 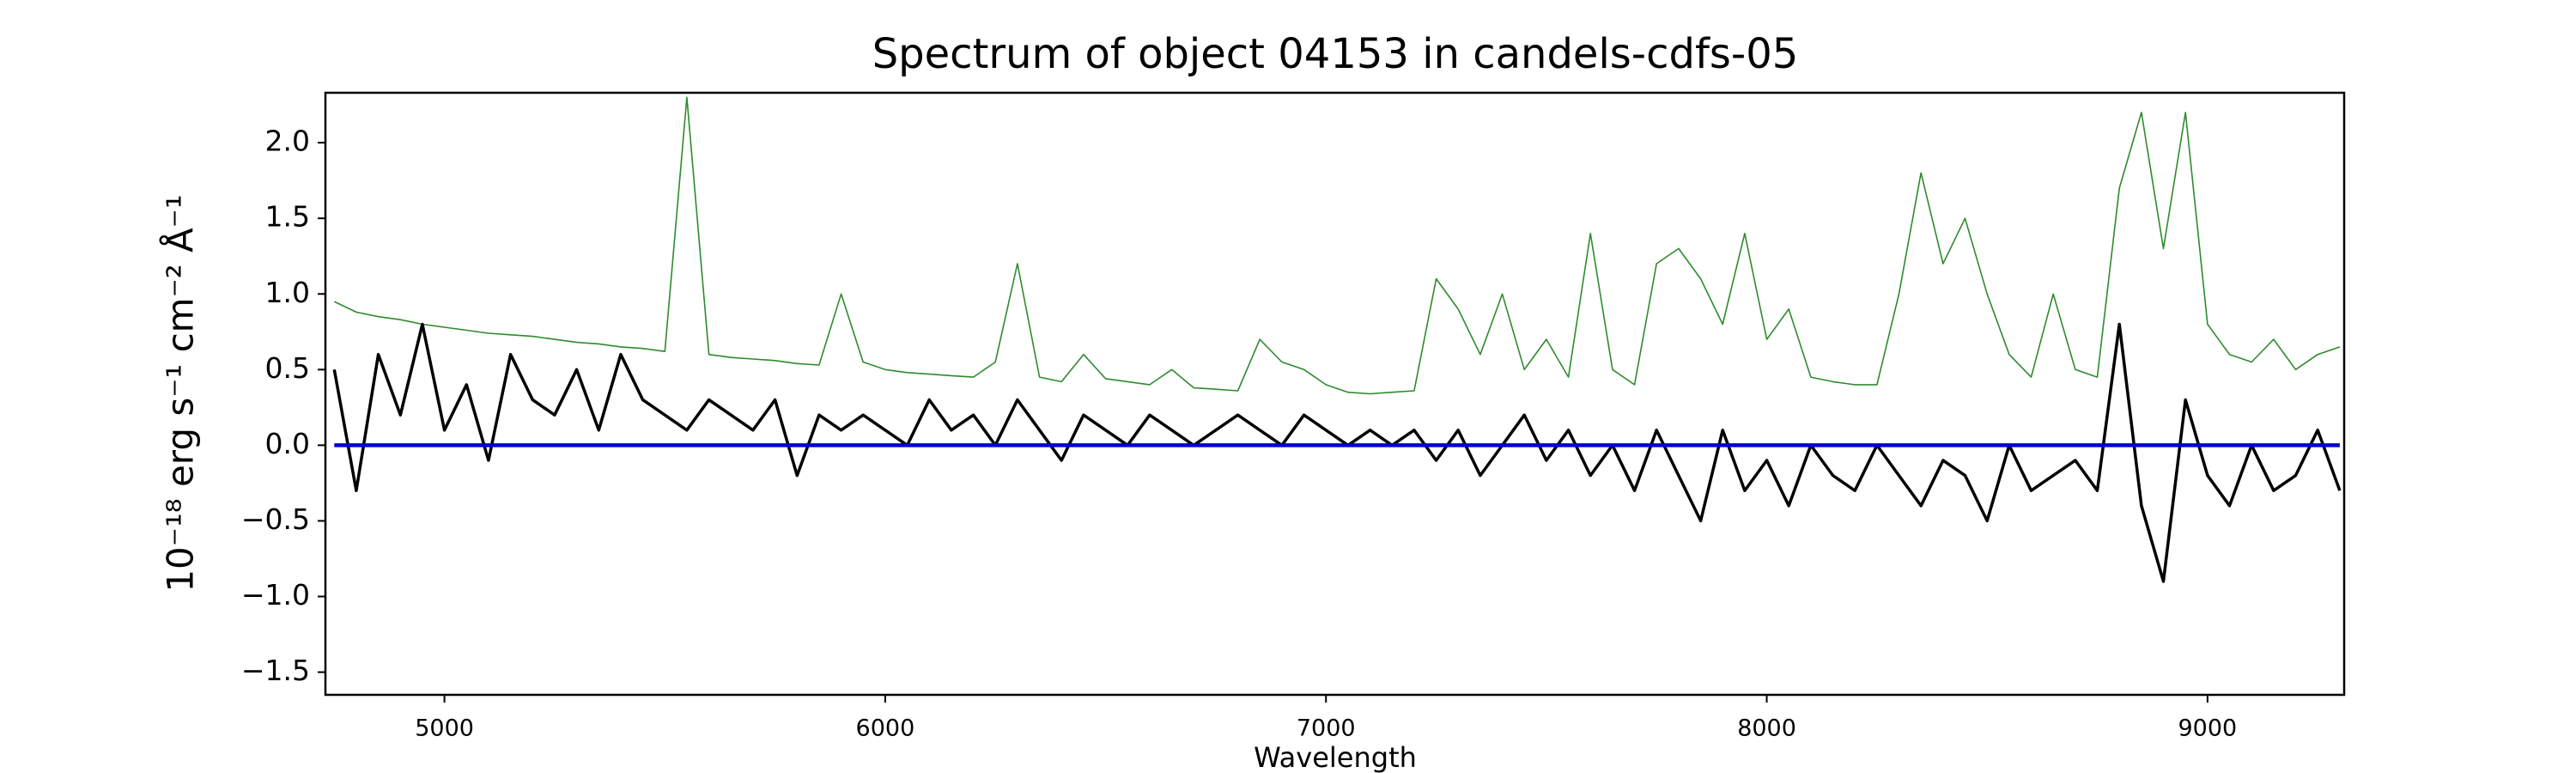 I want to click on y-tick-label: −0.5, so click(x=275, y=519).